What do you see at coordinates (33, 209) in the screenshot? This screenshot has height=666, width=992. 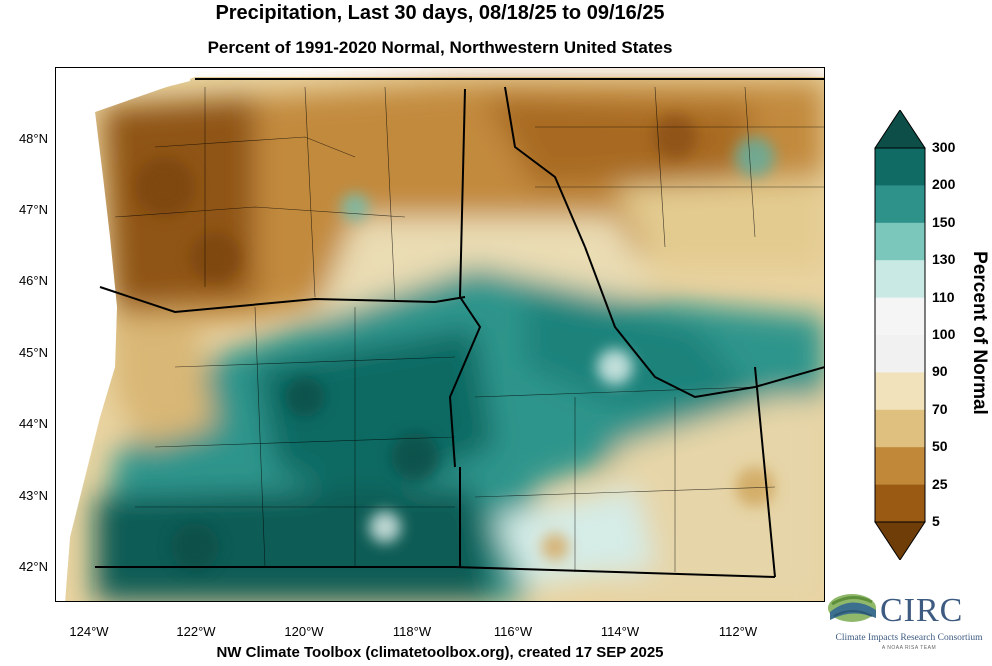 I see `lat-label-47n: 47°N` at bounding box center [33, 209].